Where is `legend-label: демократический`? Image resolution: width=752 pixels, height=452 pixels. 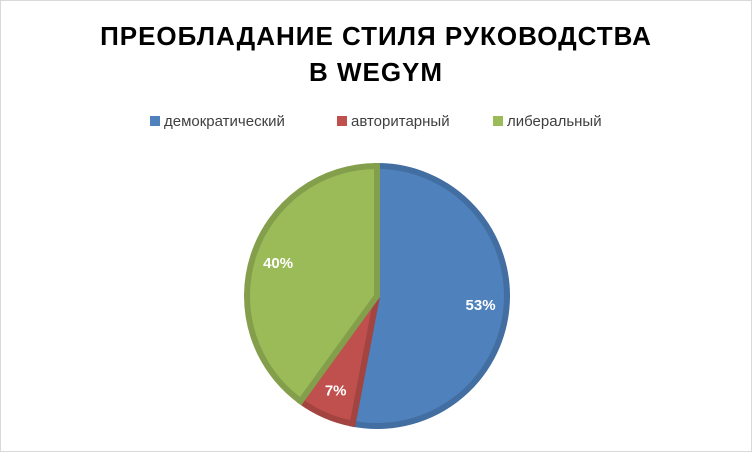 legend-label: демократический is located at coordinates (224, 121).